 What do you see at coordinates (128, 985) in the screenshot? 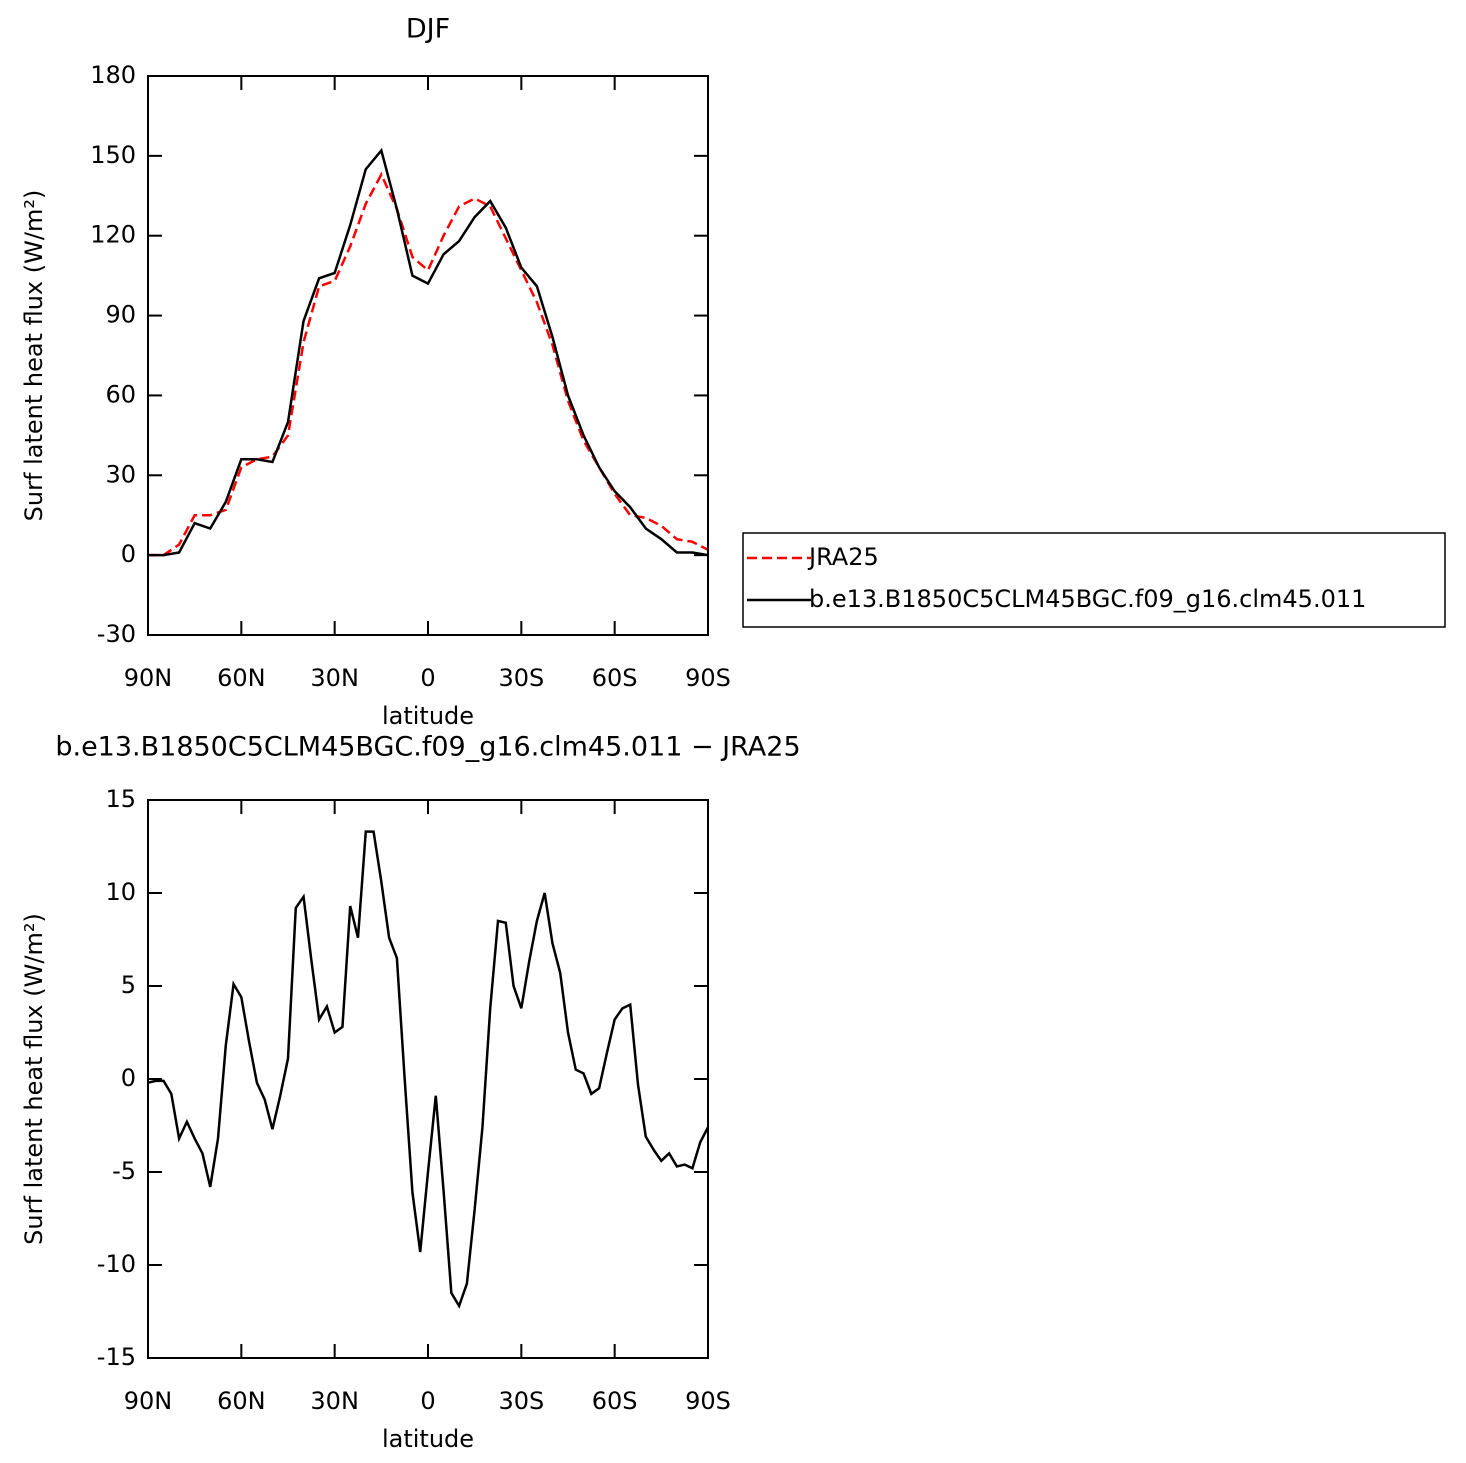
I see `y-tick-label: 5` at bounding box center [128, 985].